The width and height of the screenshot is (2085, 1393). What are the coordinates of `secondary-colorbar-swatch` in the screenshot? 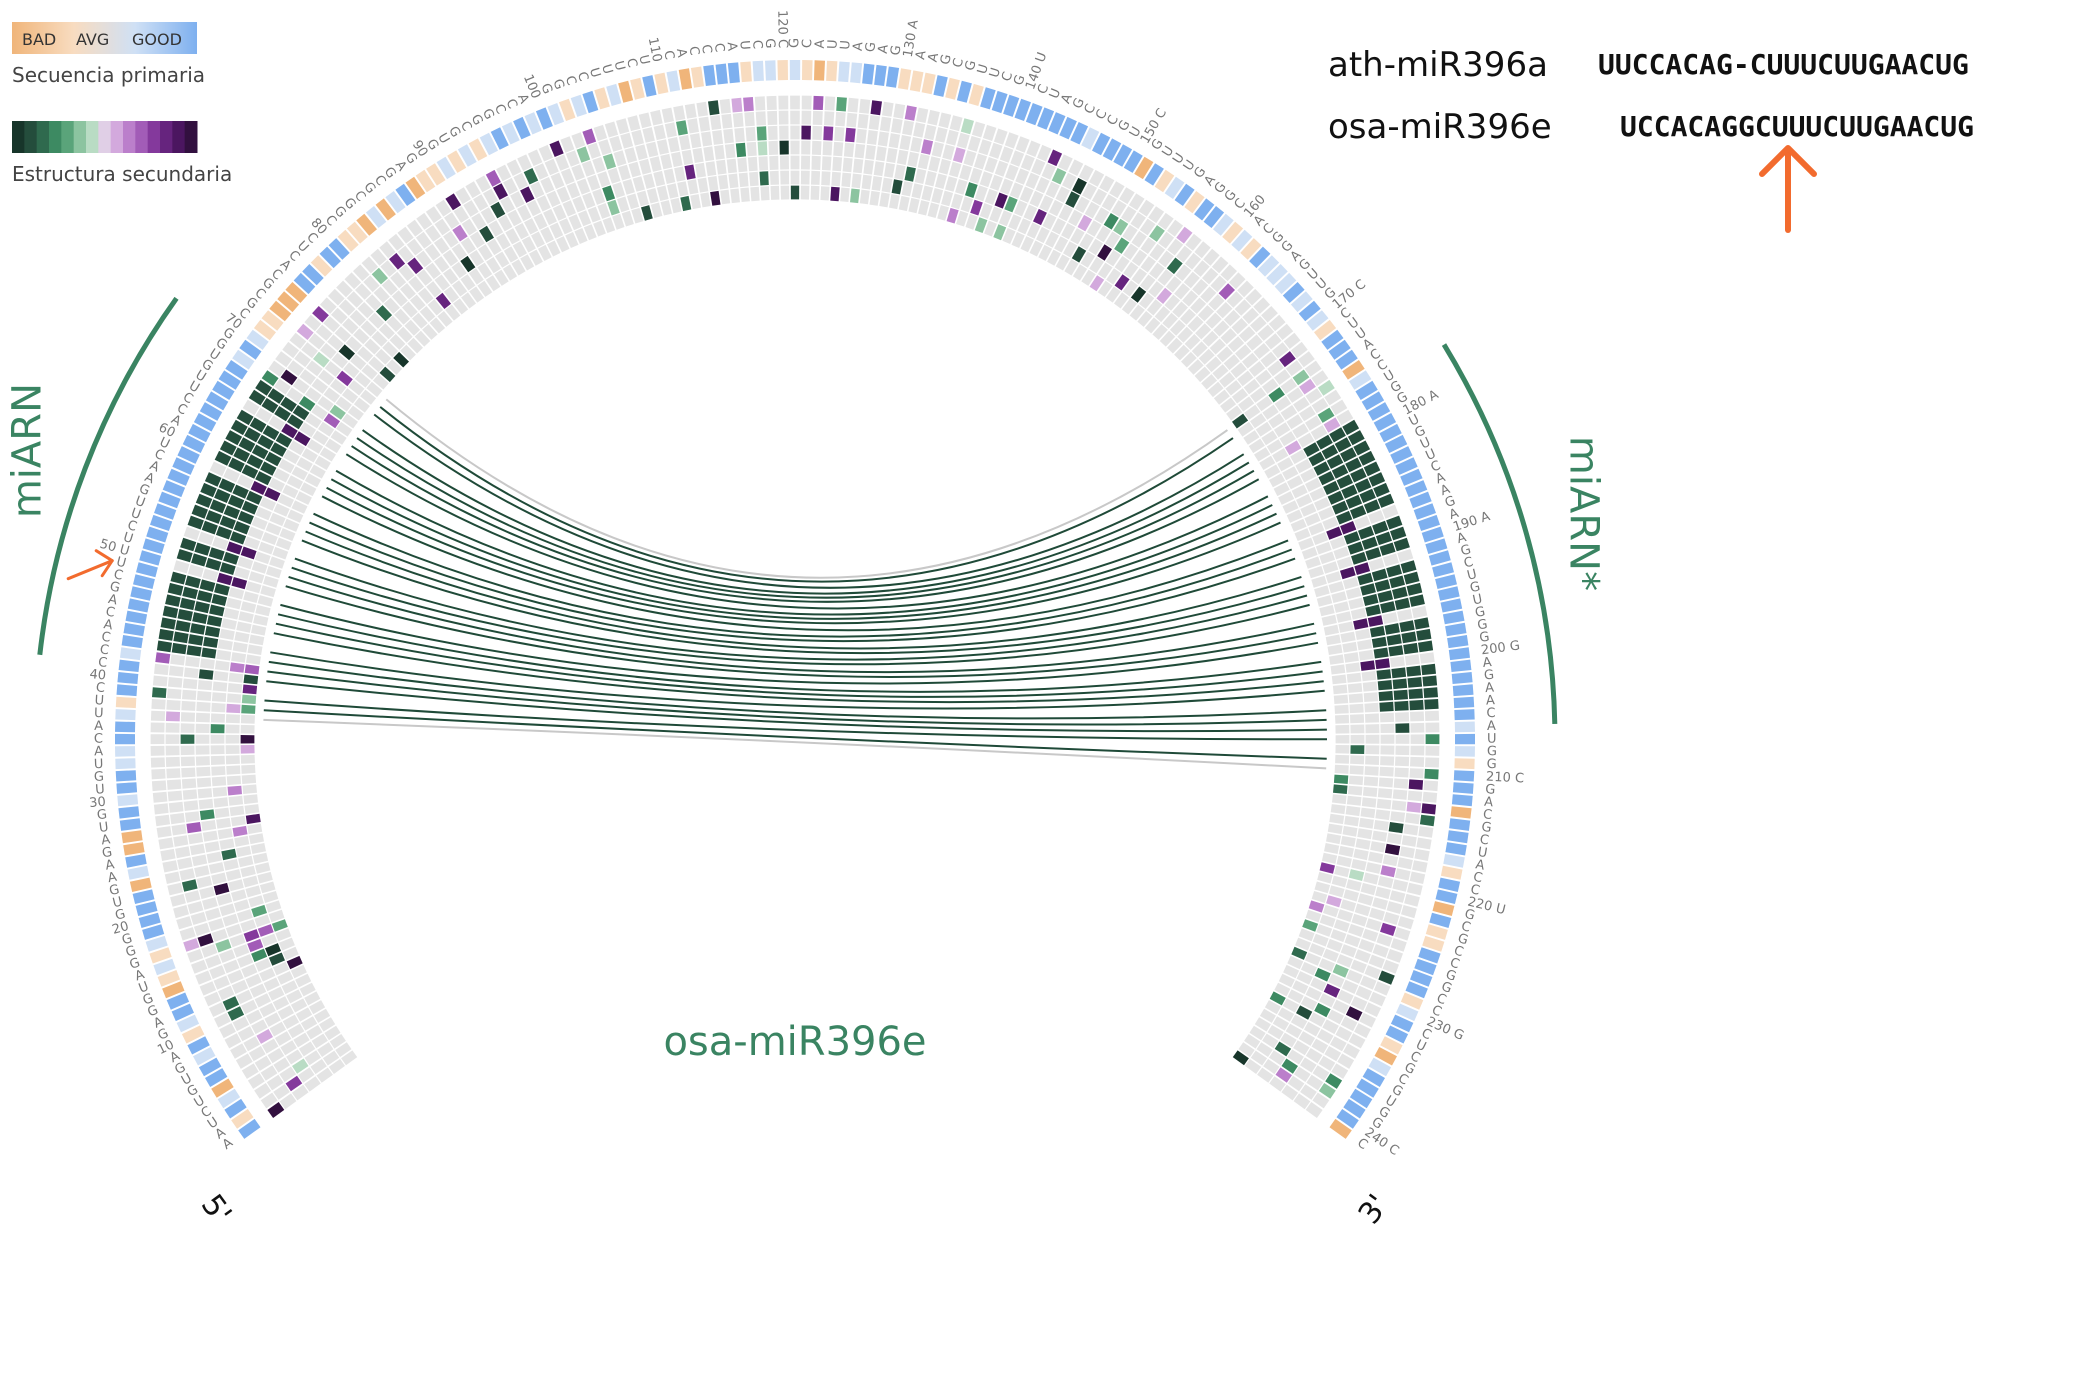 It's located at (55, 137).